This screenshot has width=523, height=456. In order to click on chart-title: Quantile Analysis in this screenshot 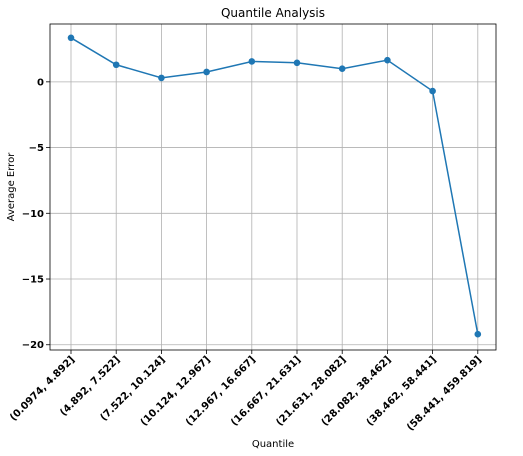, I will do `click(273, 13)`.